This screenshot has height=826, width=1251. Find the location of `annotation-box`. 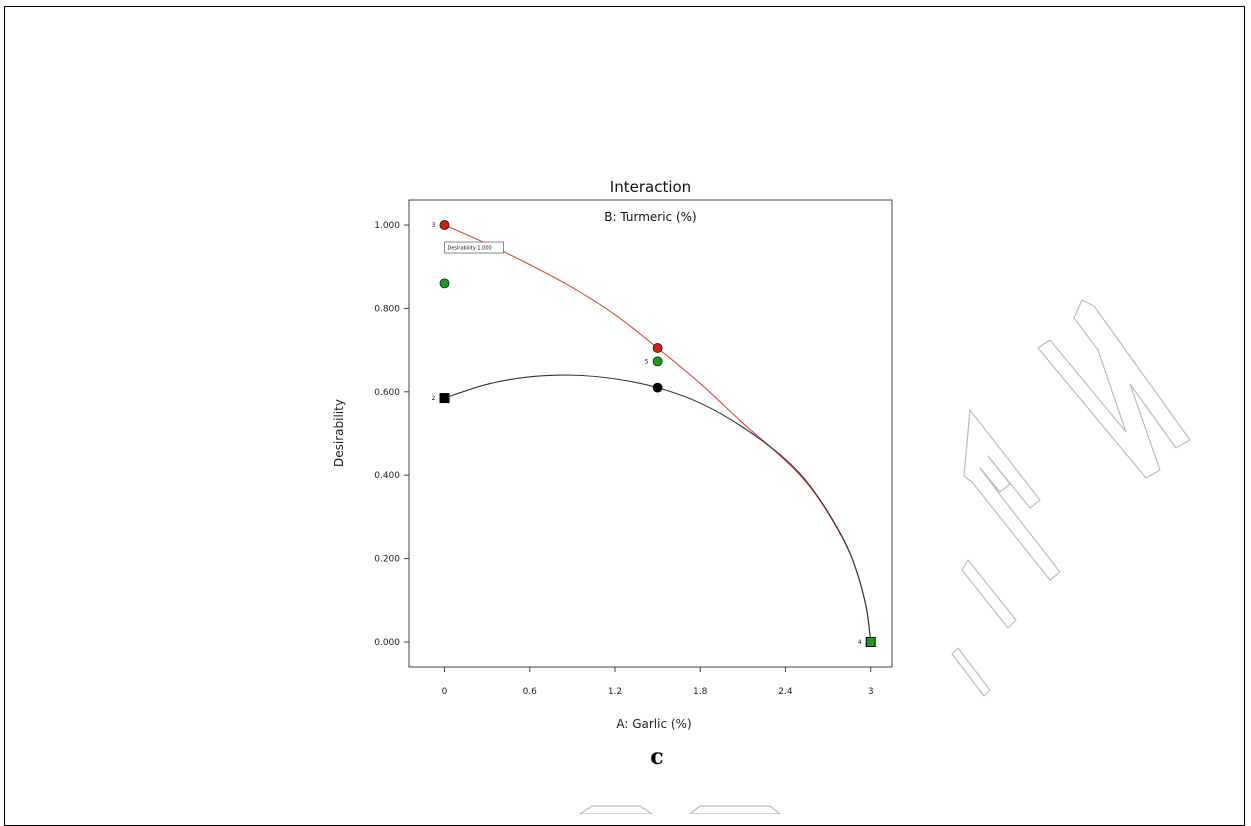

annotation-box is located at coordinates (474, 247).